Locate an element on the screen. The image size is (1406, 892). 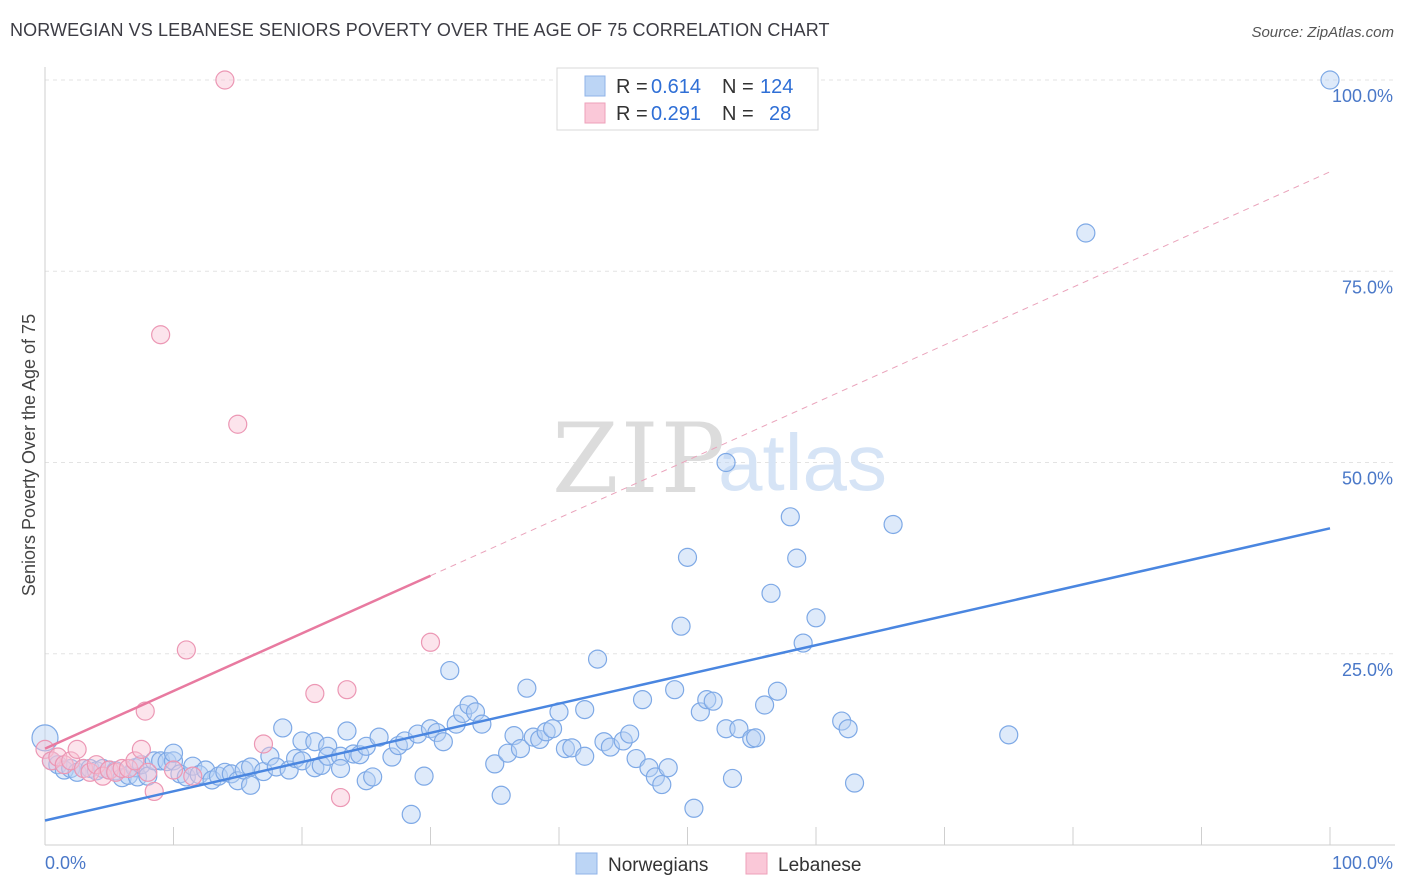
legend-n-value-2: 28 is located at coordinates (780, 114).